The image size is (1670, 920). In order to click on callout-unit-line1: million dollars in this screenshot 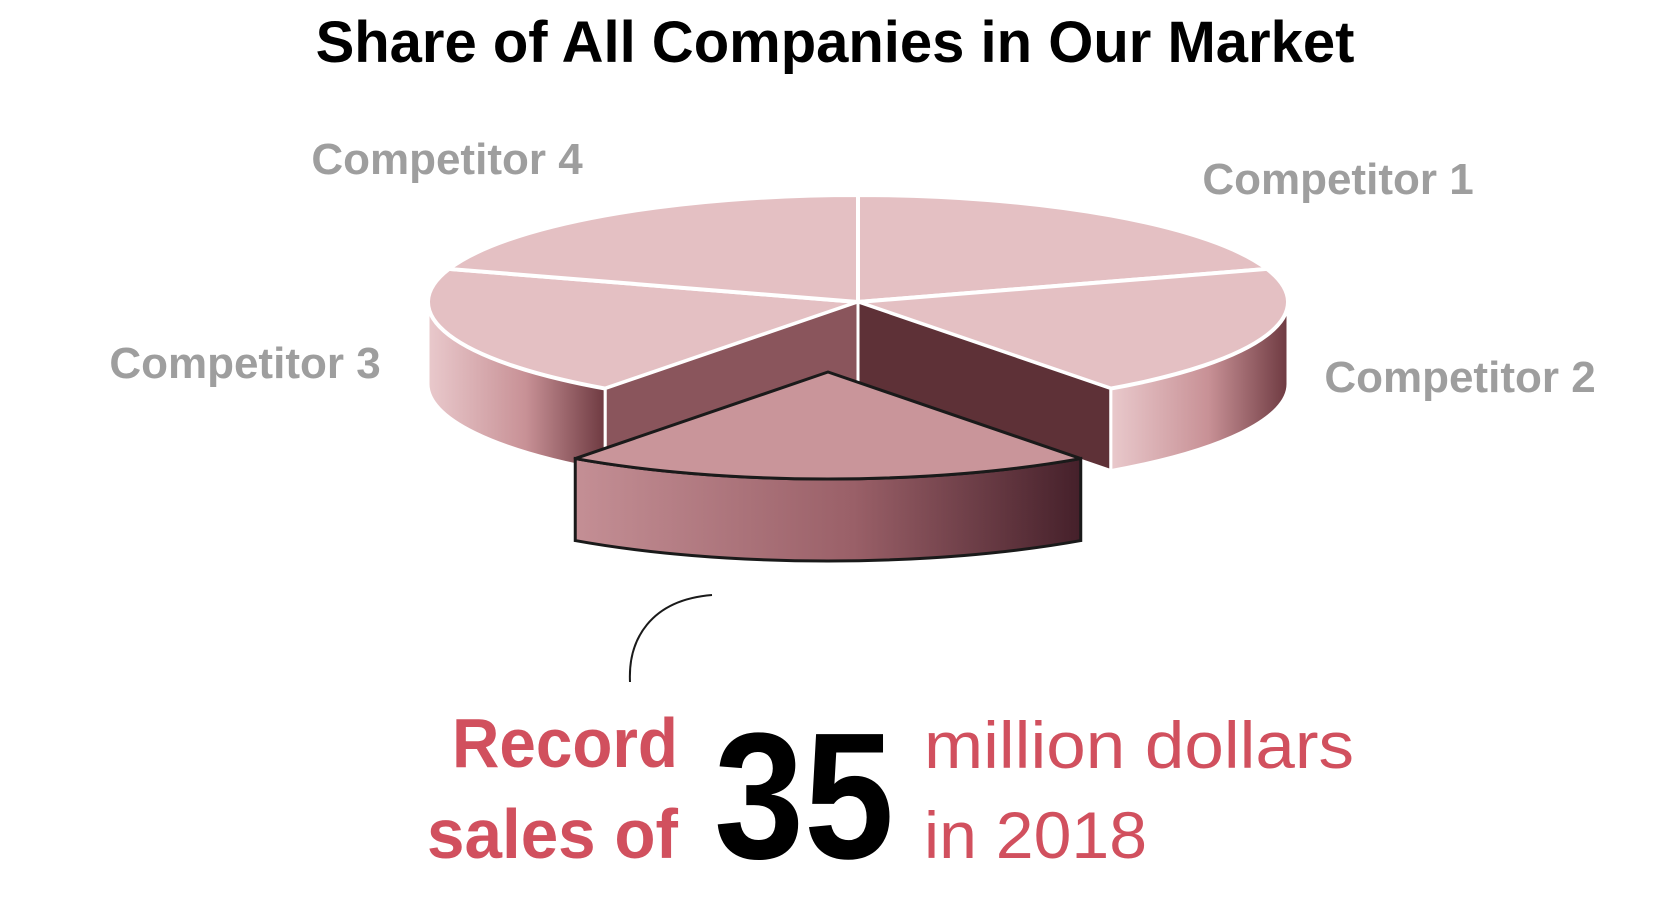, I will do `click(1139, 745)`.